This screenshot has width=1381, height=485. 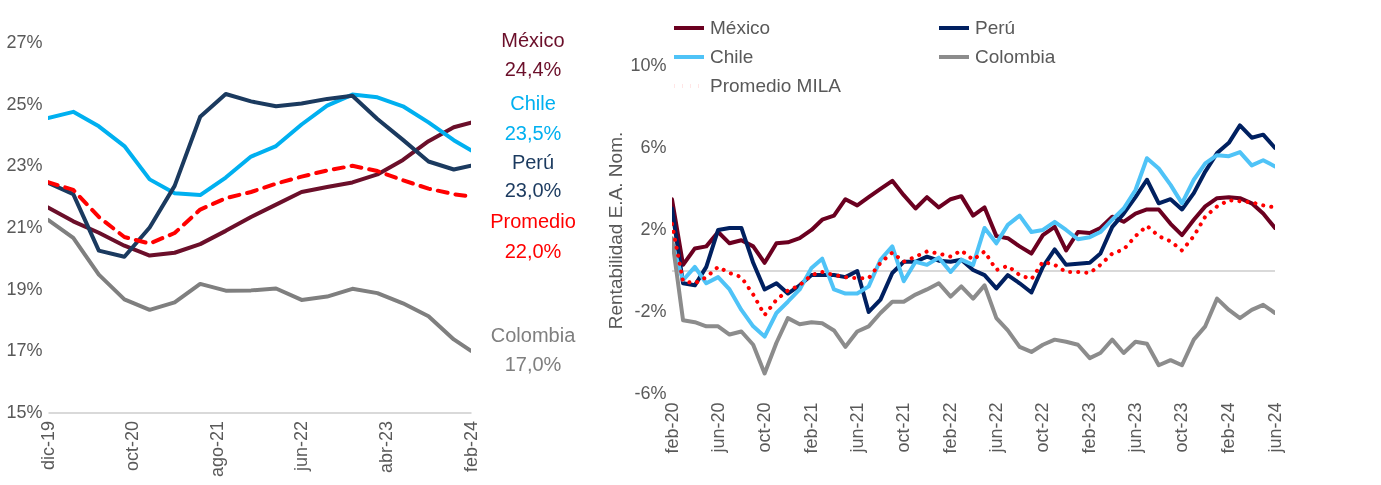 What do you see at coordinates (1181, 427) in the screenshot?
I see `x-tick-label: oct-23` at bounding box center [1181, 427].